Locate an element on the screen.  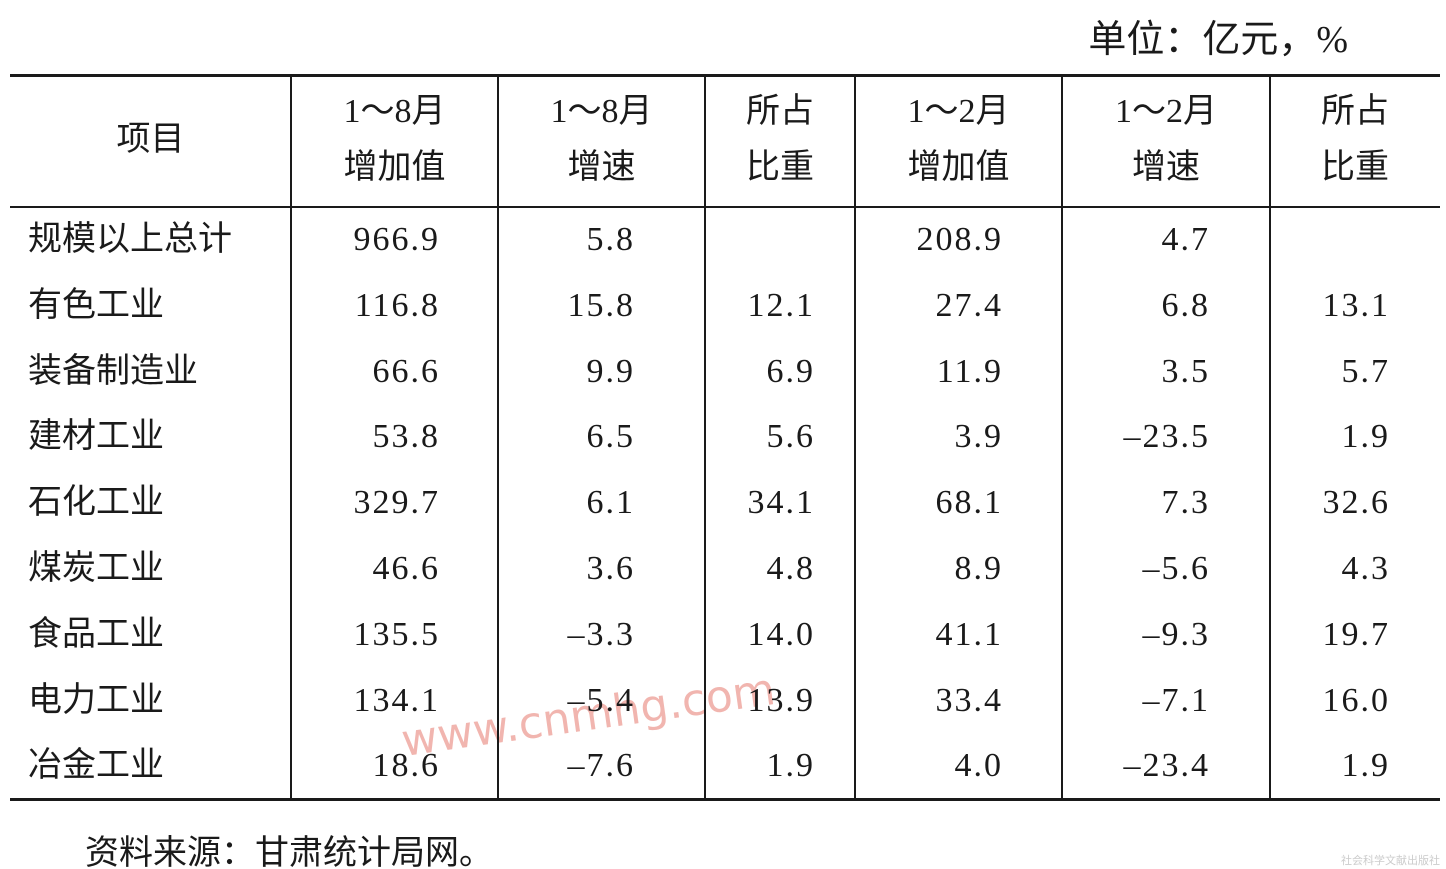
table-cell: 5.7 is located at coordinates (1365, 371).